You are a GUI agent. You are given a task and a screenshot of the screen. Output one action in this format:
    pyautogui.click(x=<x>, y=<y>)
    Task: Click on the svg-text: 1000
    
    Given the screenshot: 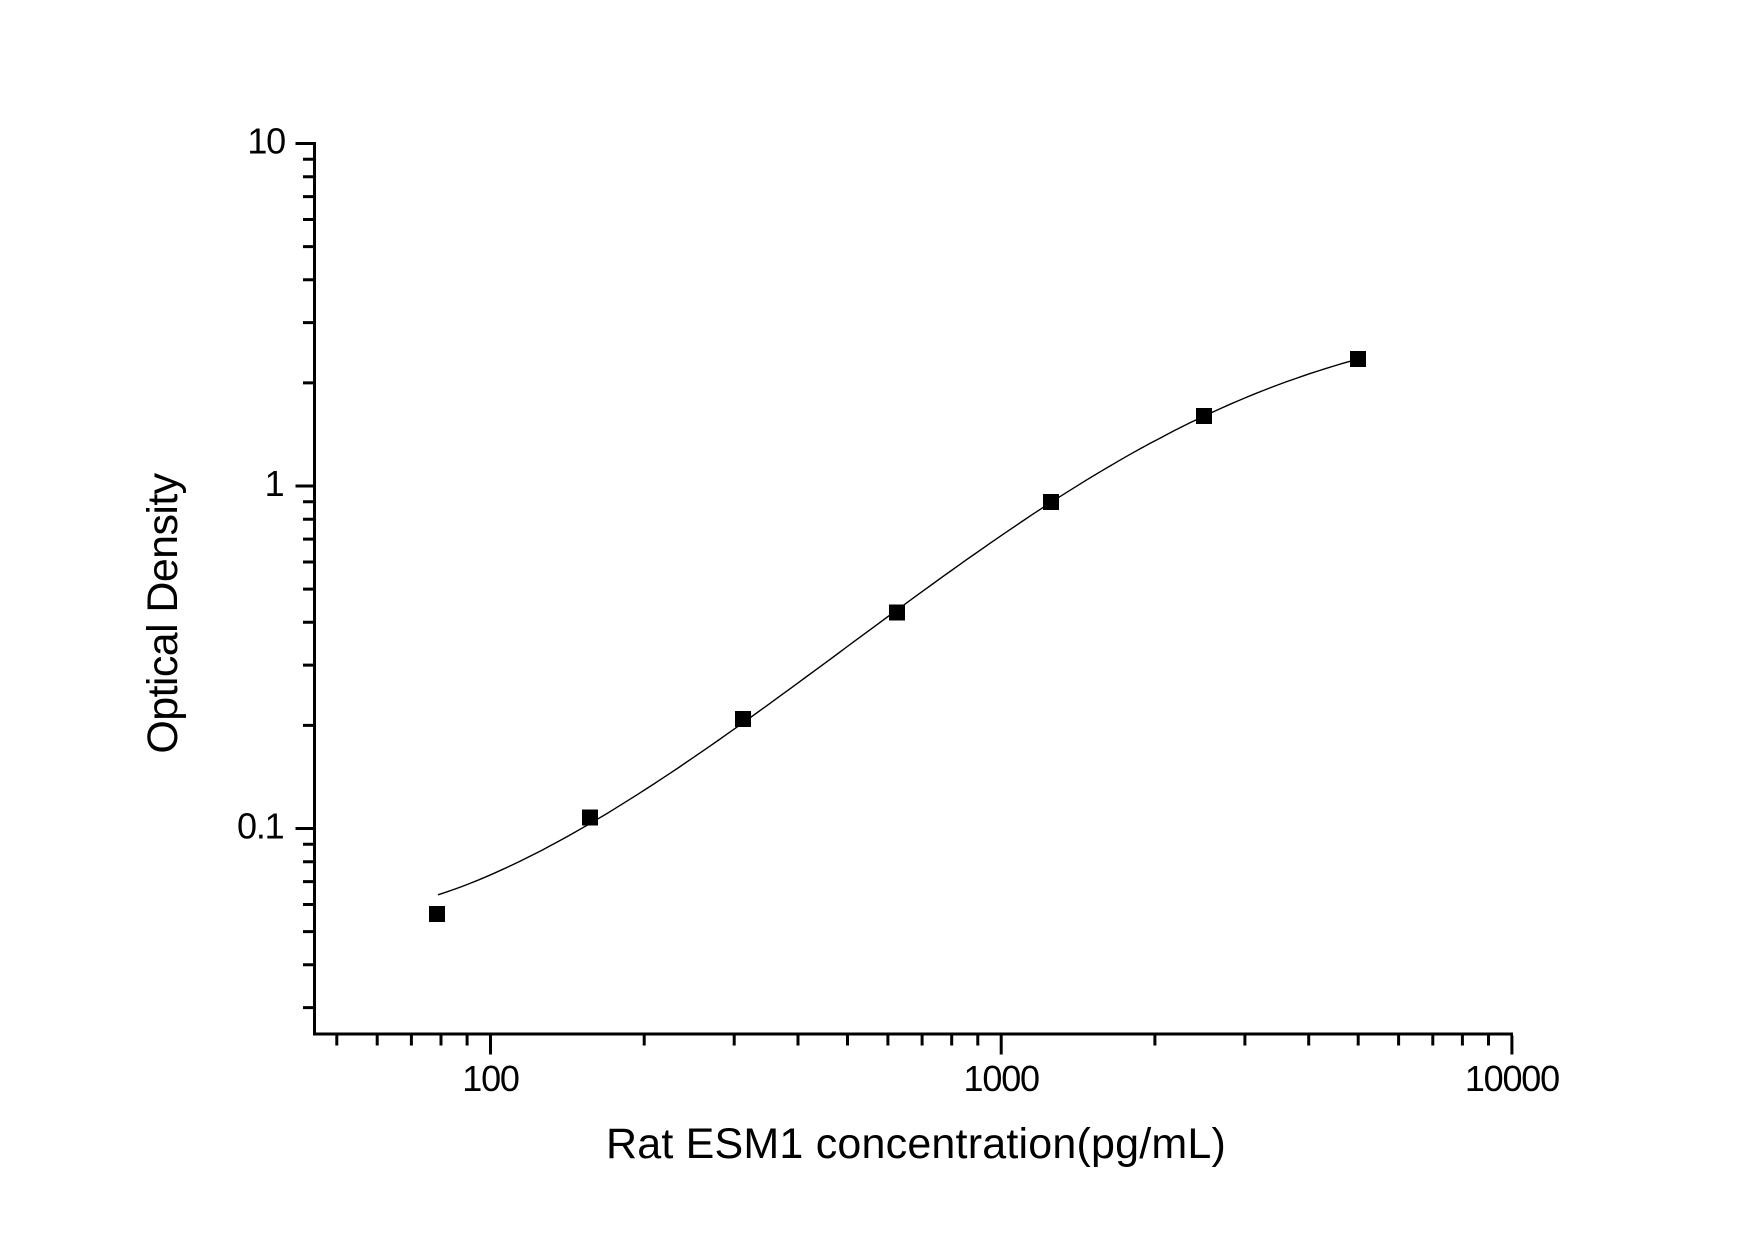 What is the action you would take?
    pyautogui.click(x=1001, y=1078)
    